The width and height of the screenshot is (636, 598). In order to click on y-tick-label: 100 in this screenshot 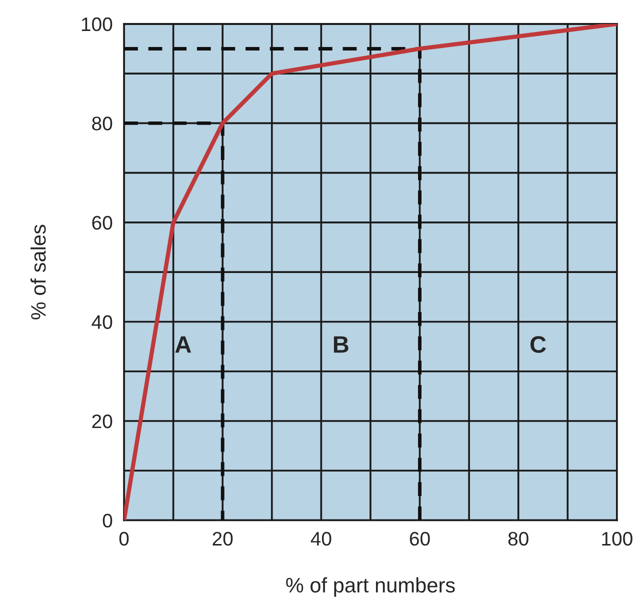, I will do `click(97, 24)`.